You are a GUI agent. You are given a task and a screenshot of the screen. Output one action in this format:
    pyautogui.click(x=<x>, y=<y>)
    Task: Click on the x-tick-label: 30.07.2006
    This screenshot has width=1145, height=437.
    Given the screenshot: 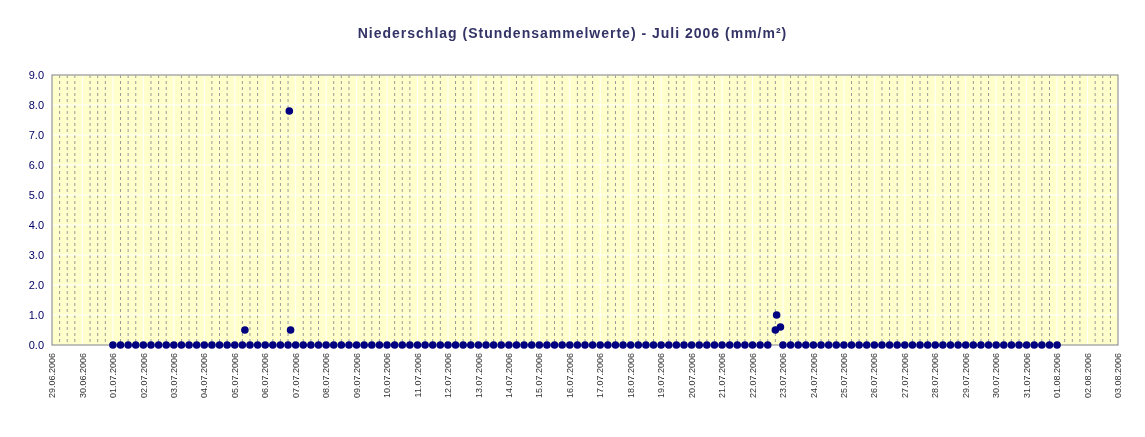 What is the action you would take?
    pyautogui.click(x=996, y=376)
    